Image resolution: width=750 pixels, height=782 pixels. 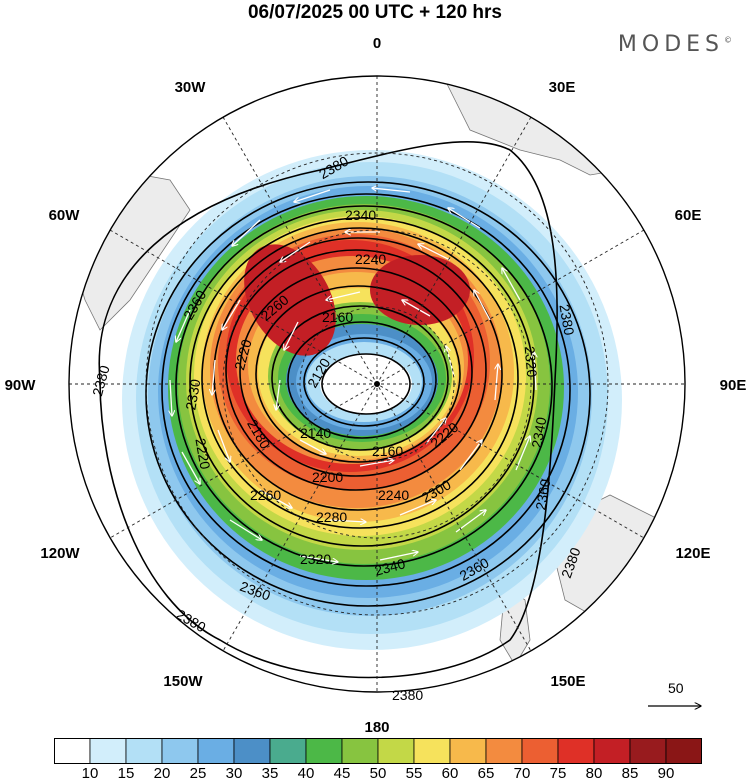 I want to click on colorbar-tick-label: 55, so click(x=414, y=773).